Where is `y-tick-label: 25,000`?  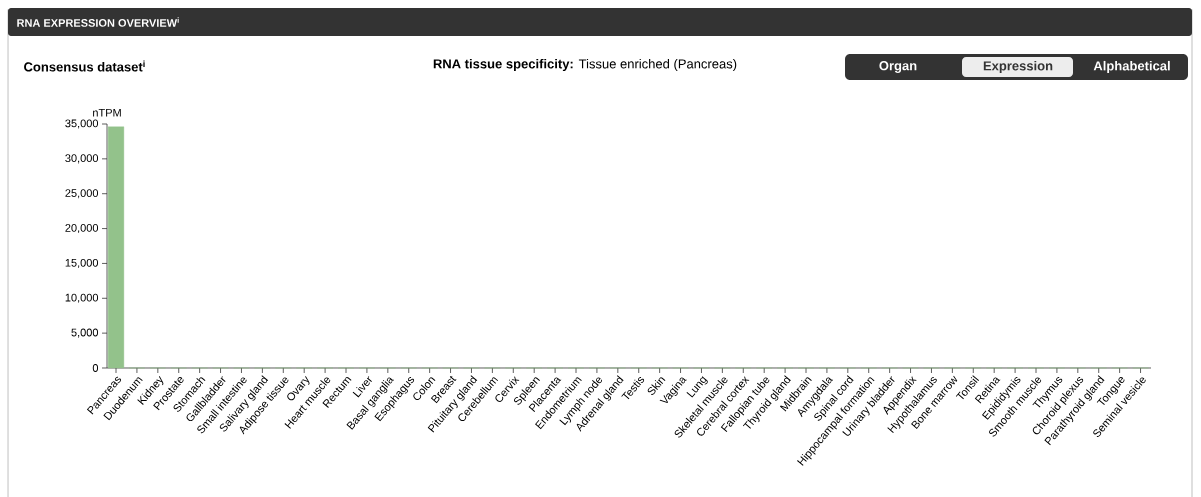 y-tick-label: 25,000 is located at coordinates (82, 194).